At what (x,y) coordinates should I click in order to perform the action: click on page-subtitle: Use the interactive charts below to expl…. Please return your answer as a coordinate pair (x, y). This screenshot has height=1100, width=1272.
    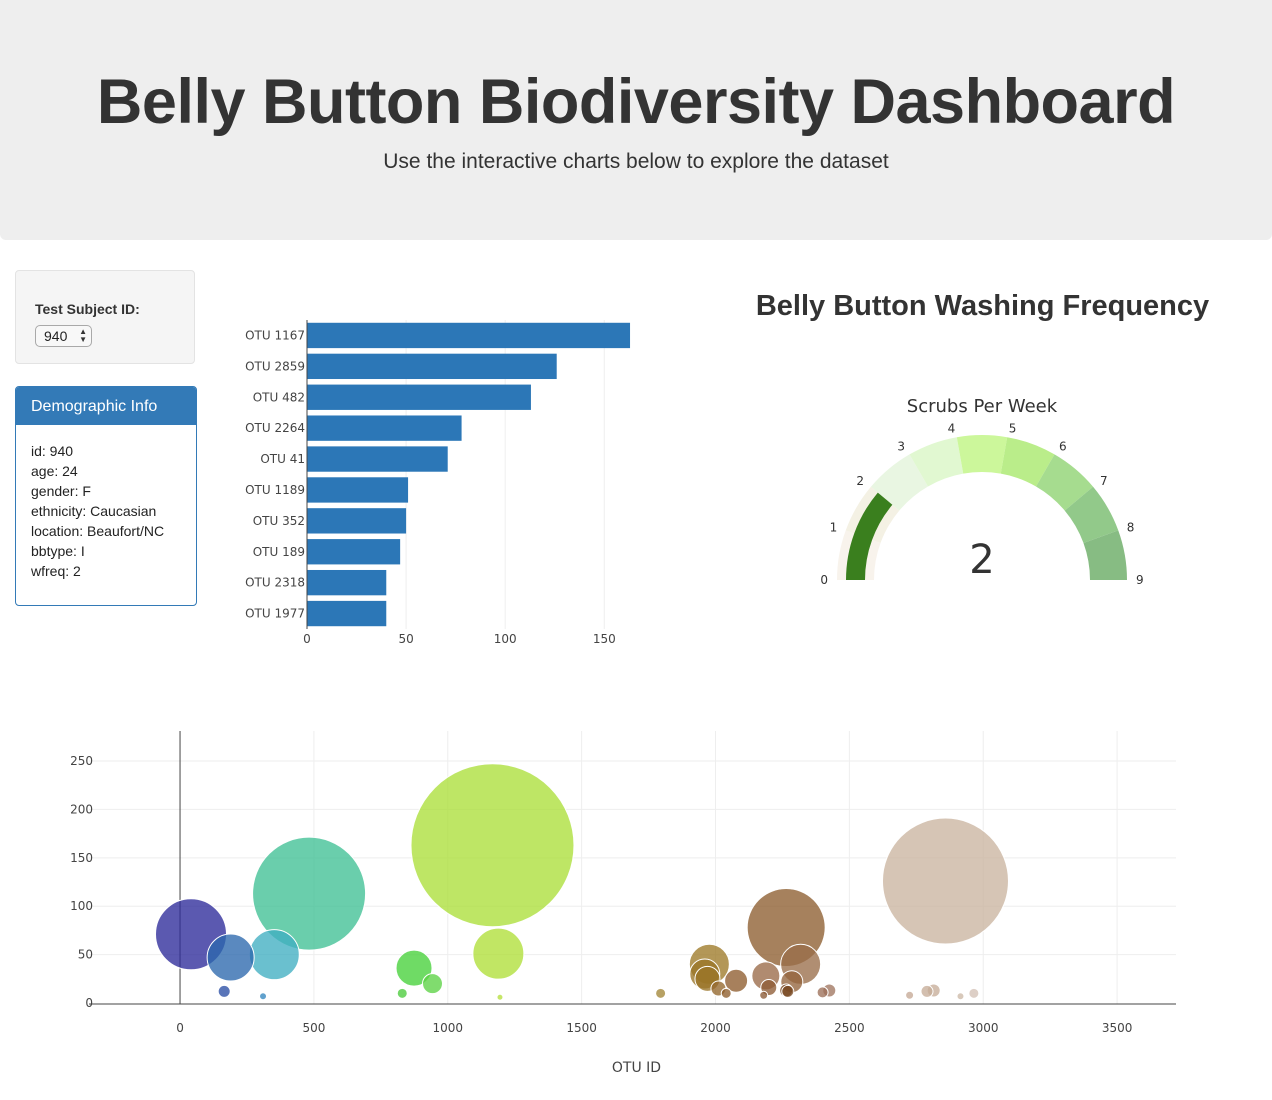
    Looking at the image, I should click on (636, 161).